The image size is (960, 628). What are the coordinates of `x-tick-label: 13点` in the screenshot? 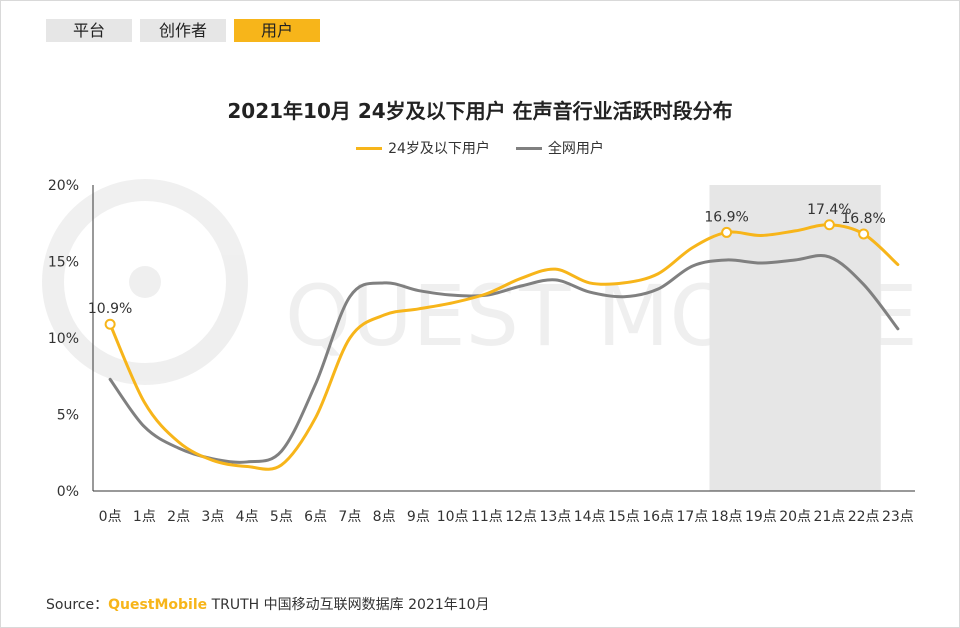 It's located at (555, 517).